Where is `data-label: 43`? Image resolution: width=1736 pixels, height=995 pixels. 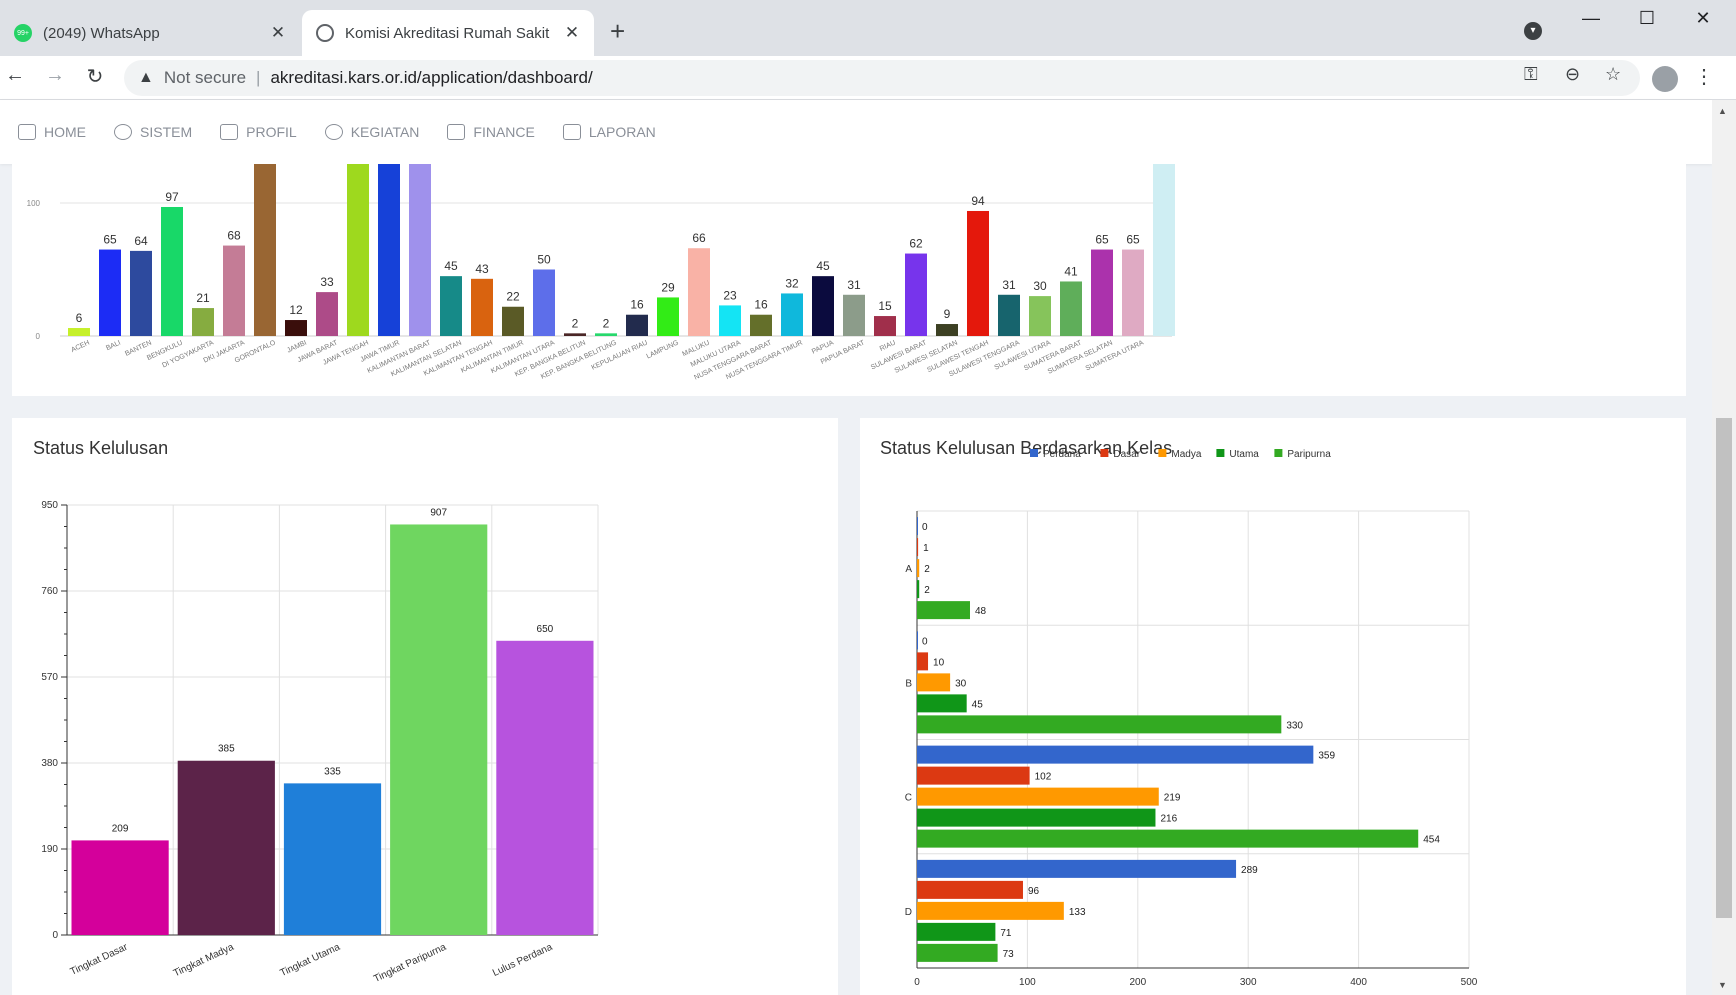
data-label: 43 is located at coordinates (482, 269).